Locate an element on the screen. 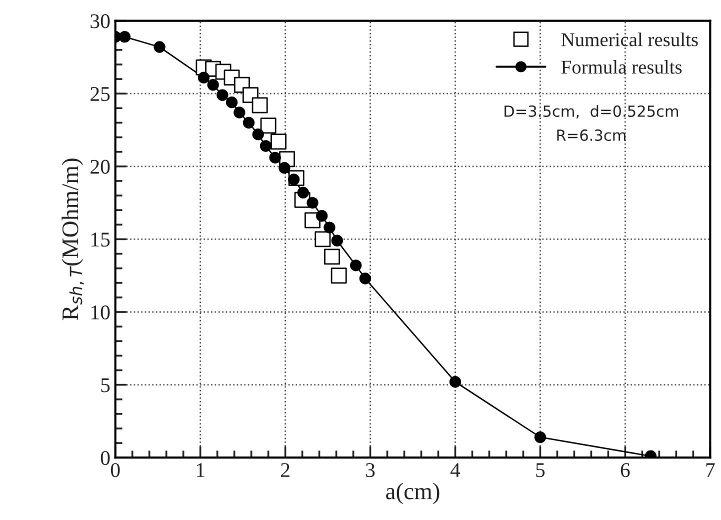  y-axis-title: R$_{sh,T}$(MOhm/m) is located at coordinates (73, 239).